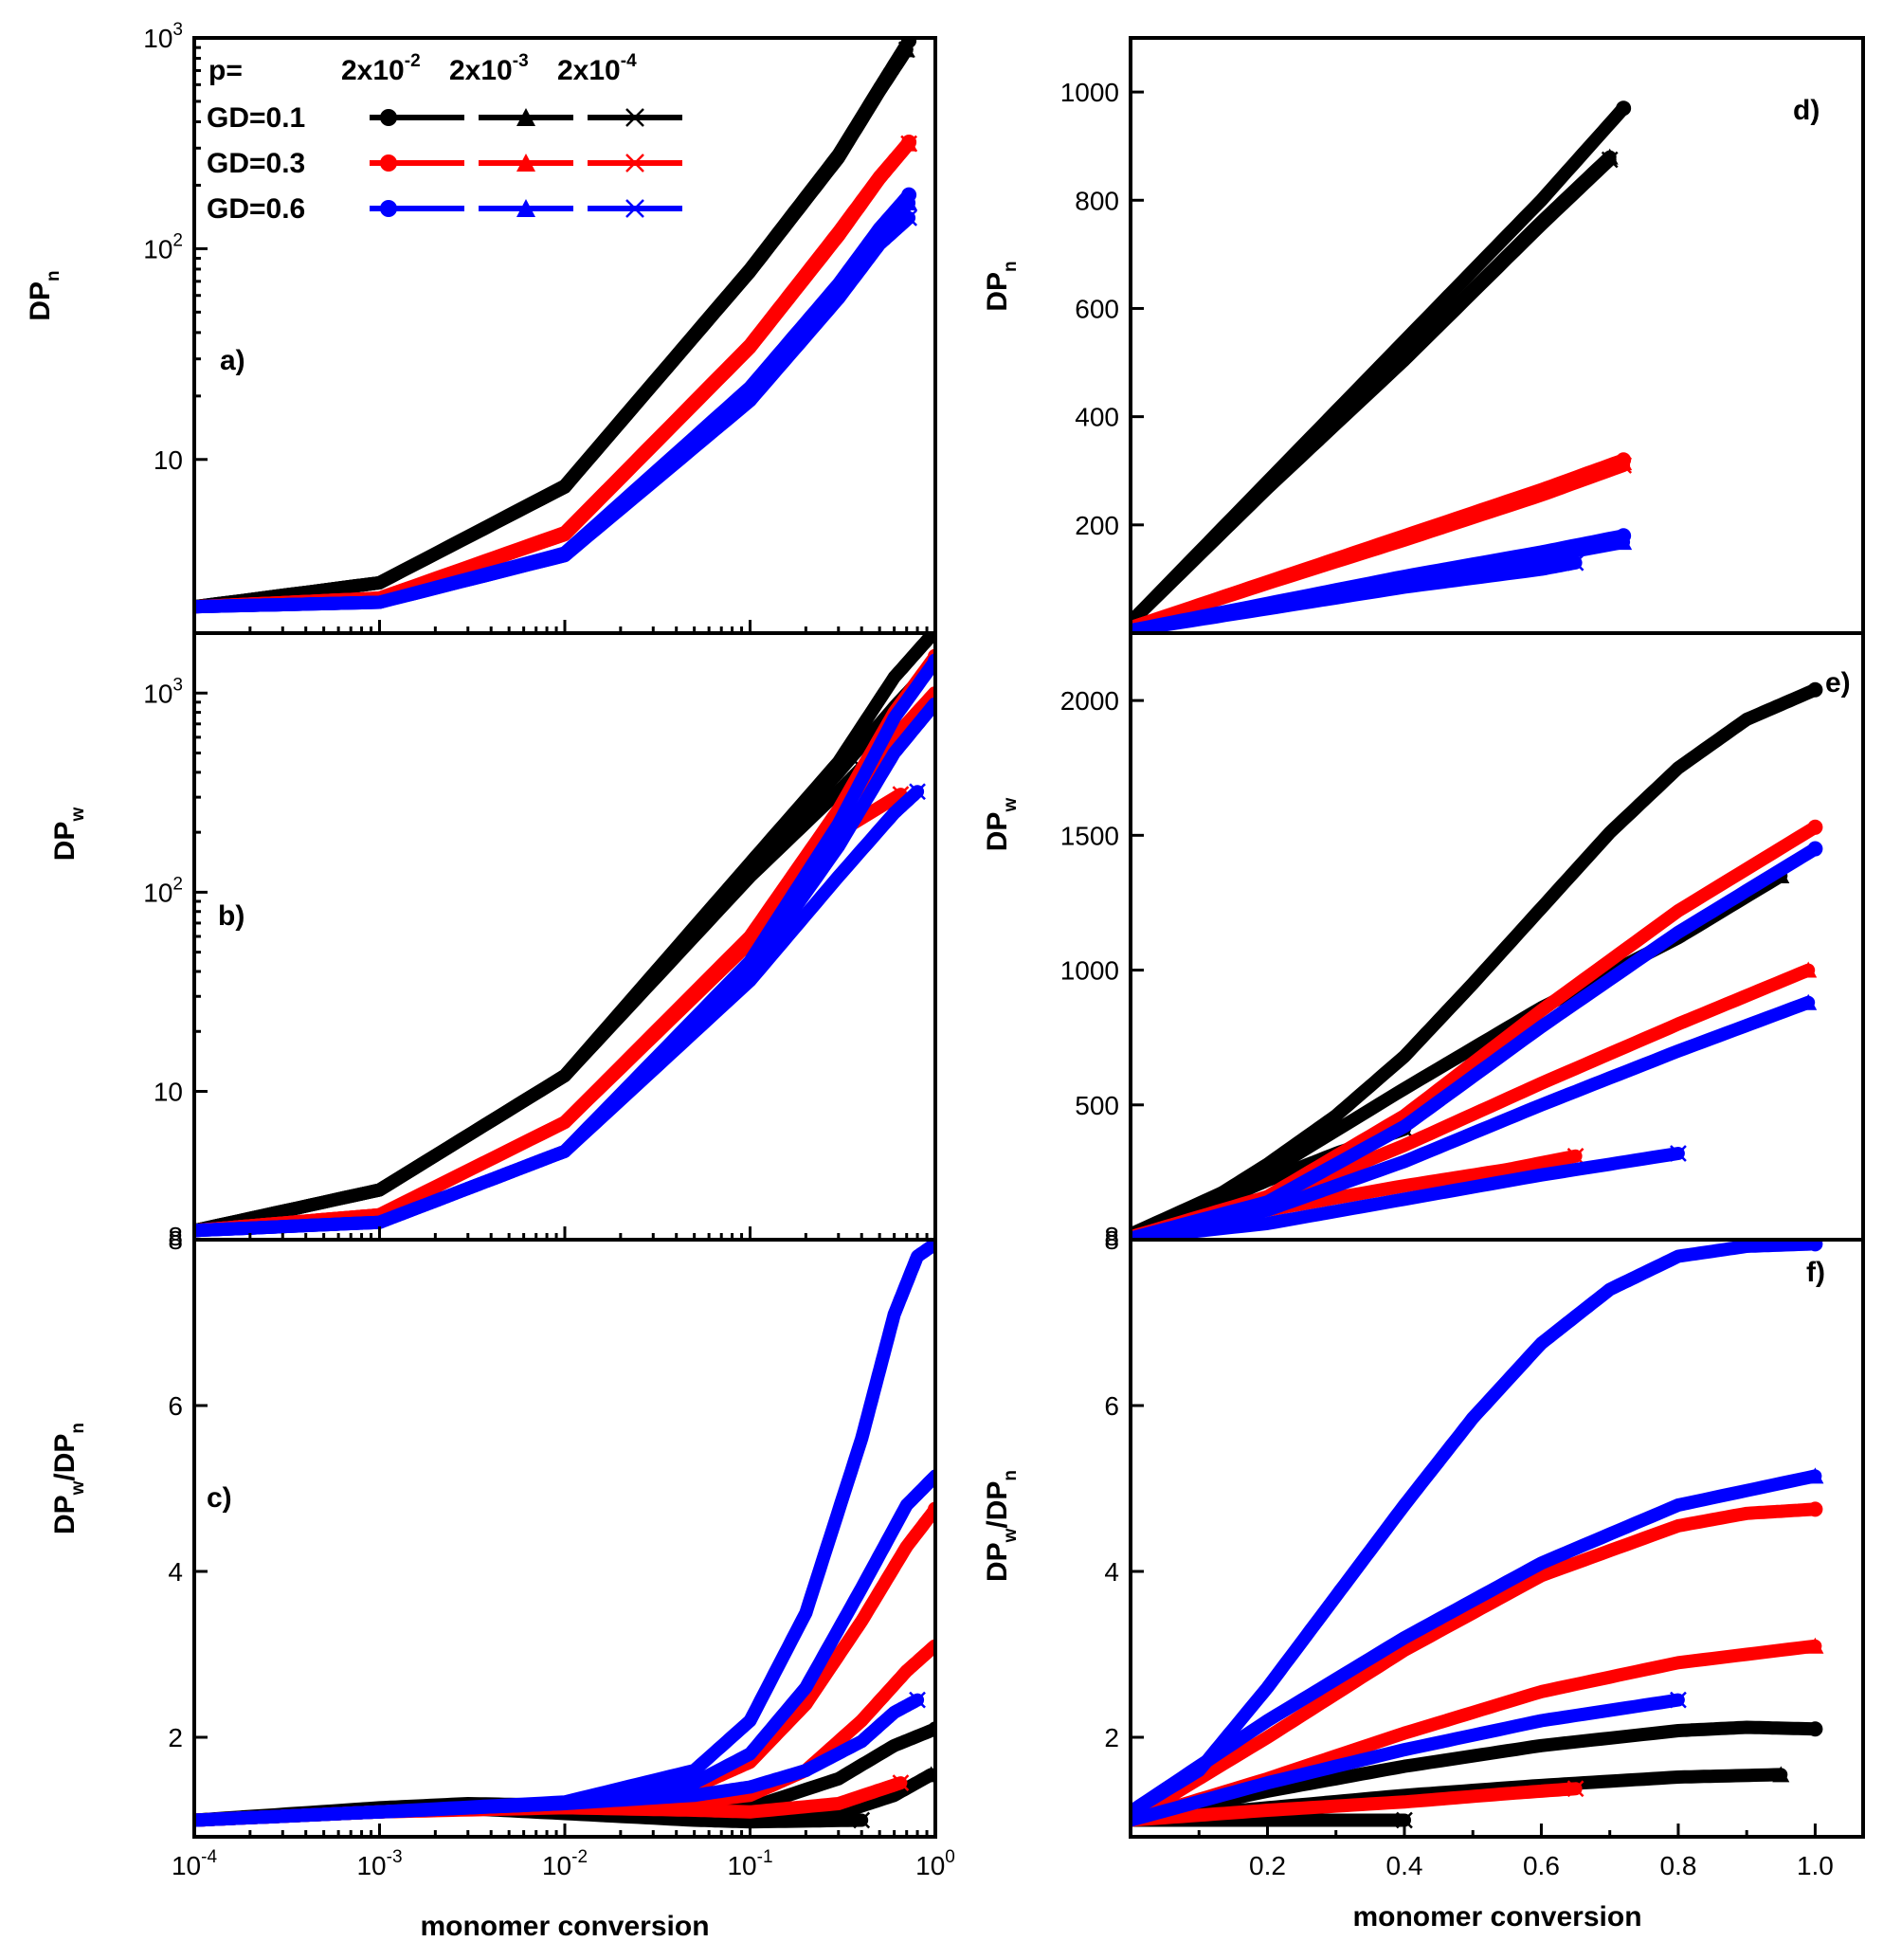  I want to click on end-marker-e-5-b, so click(1575, 1156).